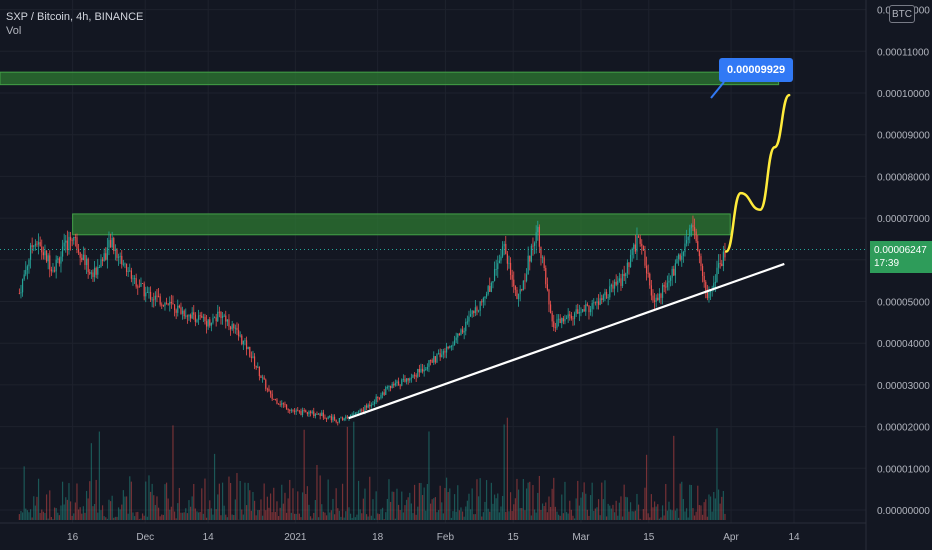 The height and width of the screenshot is (550, 932). What do you see at coordinates (14, 31) in the screenshot?
I see `volume-label: Vol` at bounding box center [14, 31].